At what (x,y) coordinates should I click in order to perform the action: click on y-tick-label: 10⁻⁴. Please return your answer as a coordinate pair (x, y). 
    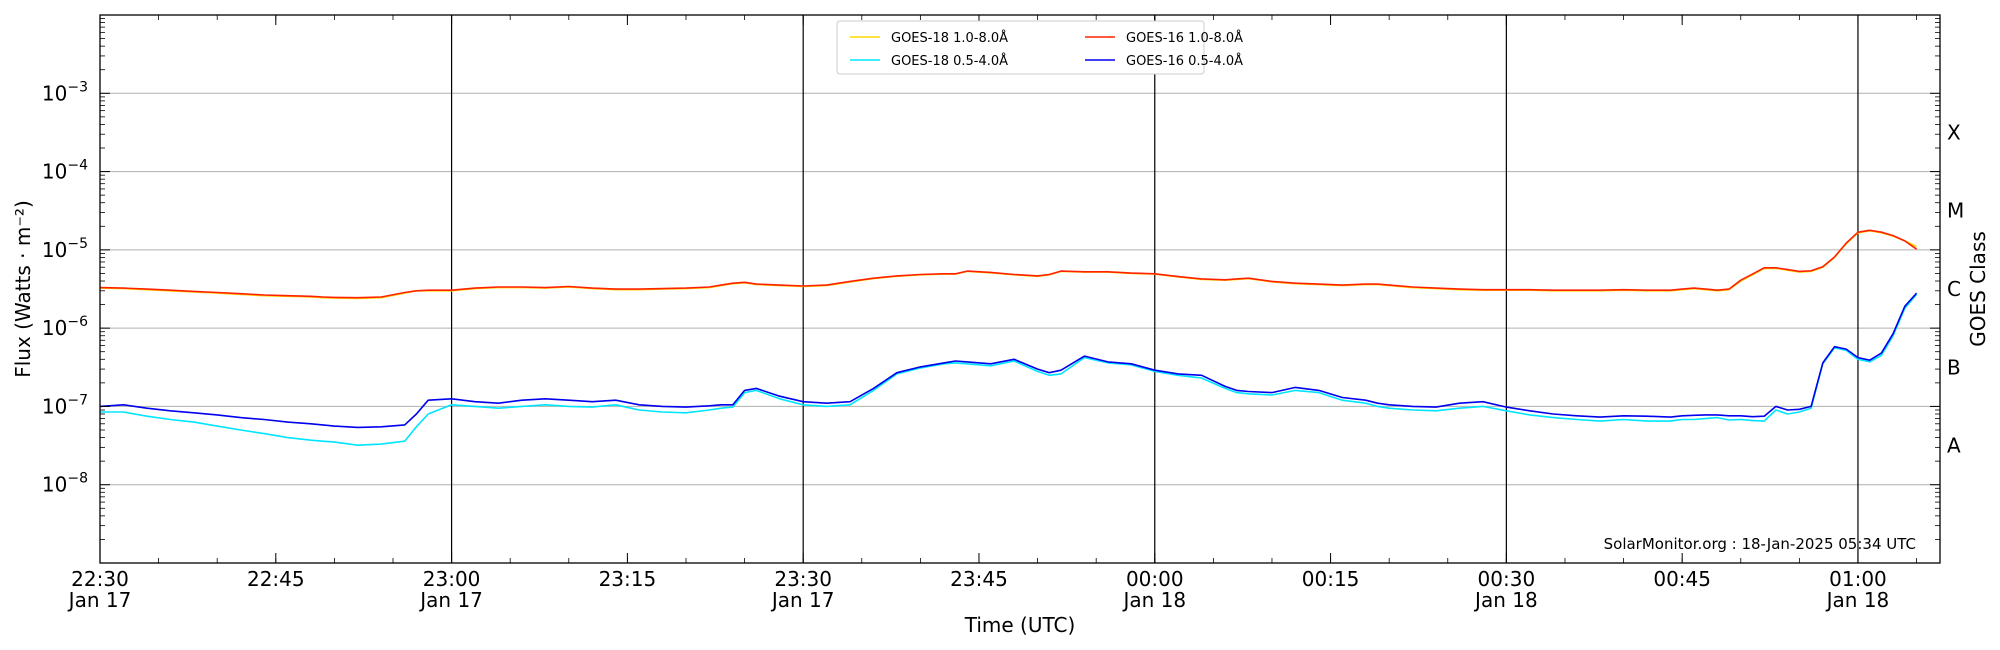
    Looking at the image, I should click on (65, 171).